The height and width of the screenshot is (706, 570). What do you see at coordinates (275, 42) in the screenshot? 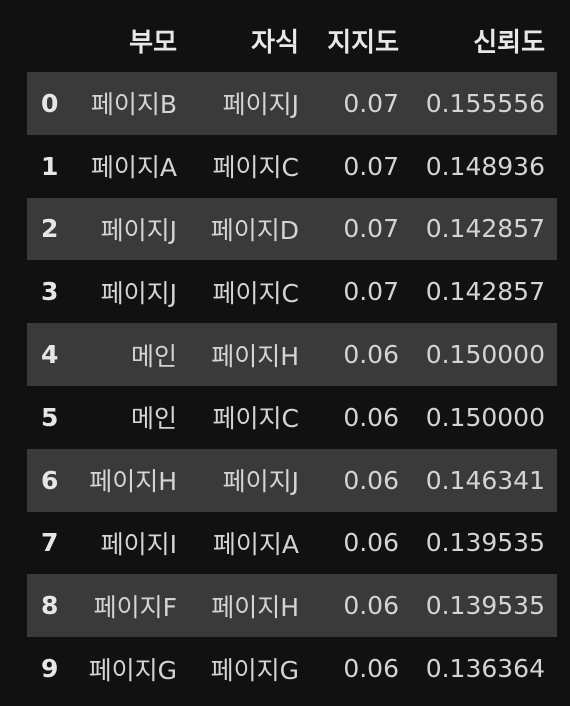
I see `child-column-header: 자식` at bounding box center [275, 42].